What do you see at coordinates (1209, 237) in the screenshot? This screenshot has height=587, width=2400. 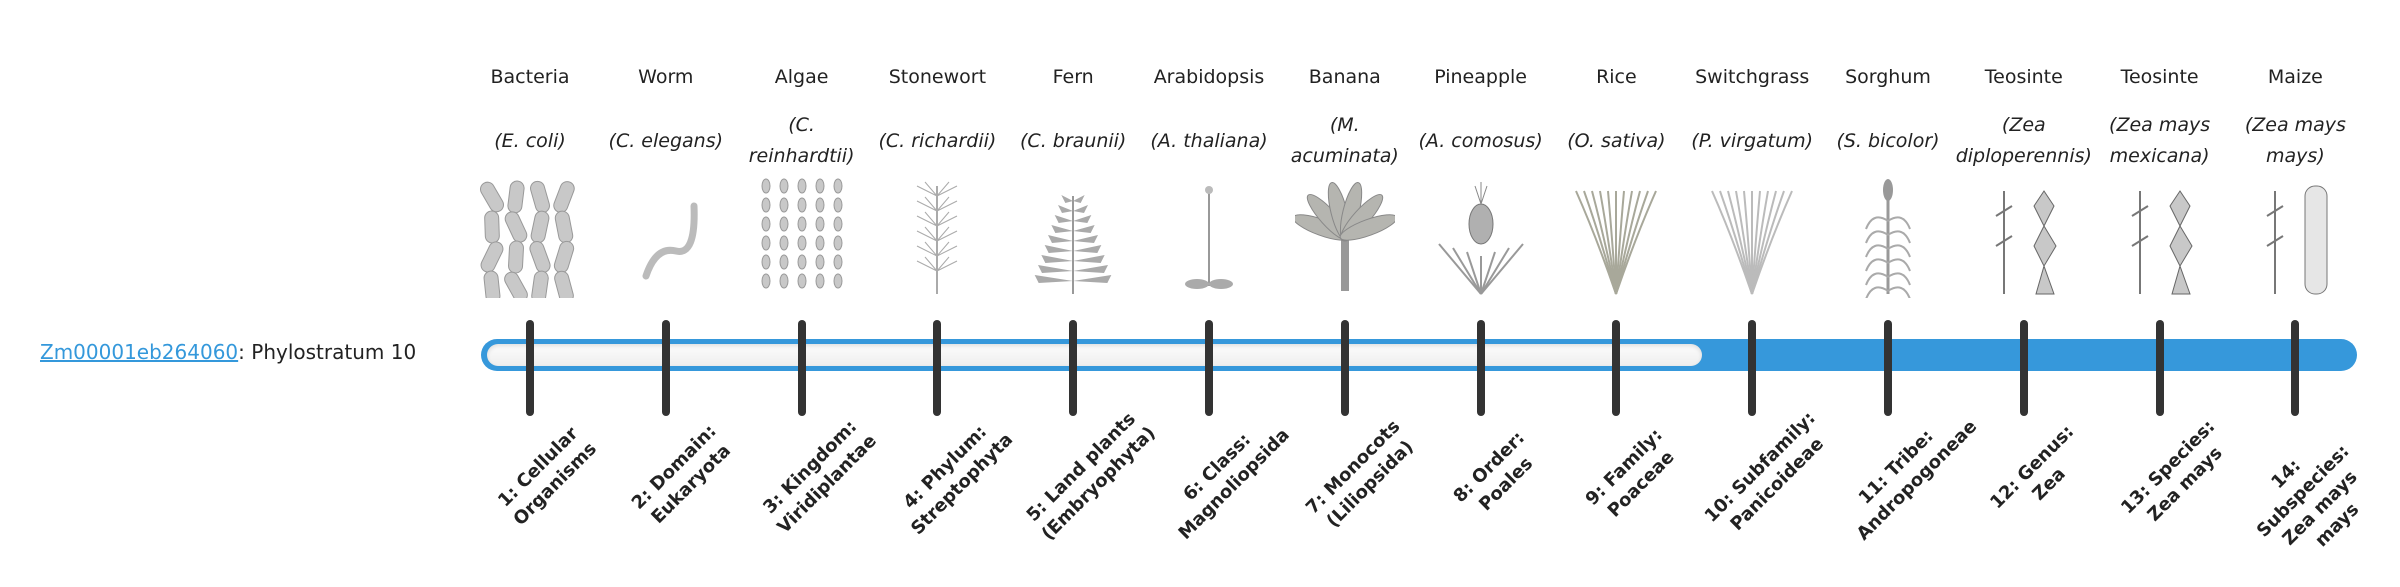 I see `arabidopsis-icon` at bounding box center [1209, 237].